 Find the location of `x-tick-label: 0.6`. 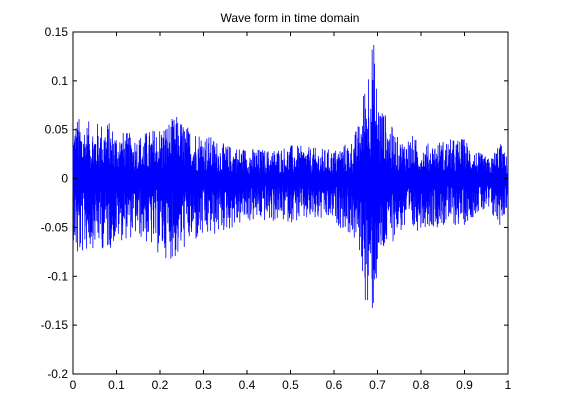

x-tick-label: 0.6 is located at coordinates (334, 385).